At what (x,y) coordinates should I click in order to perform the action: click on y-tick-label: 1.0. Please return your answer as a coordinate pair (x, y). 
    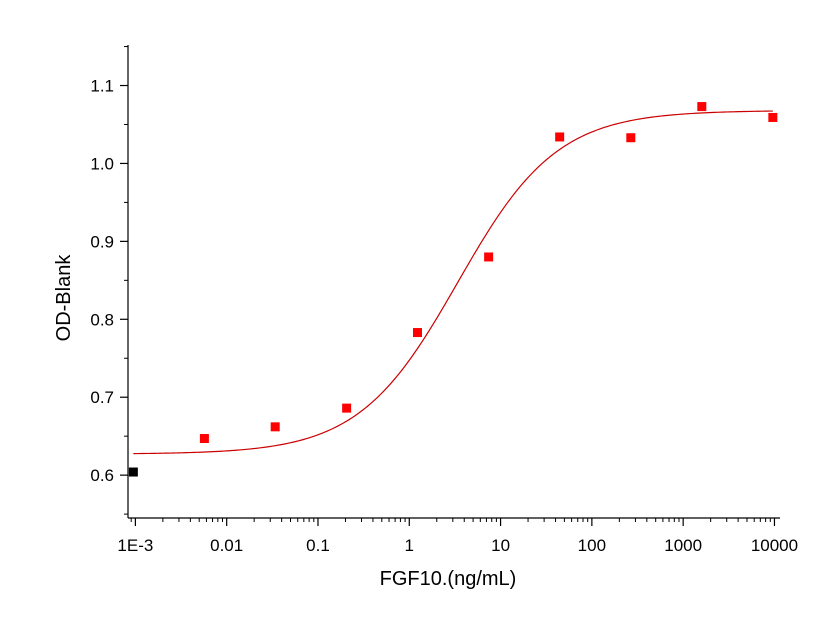
    Looking at the image, I should click on (102, 163).